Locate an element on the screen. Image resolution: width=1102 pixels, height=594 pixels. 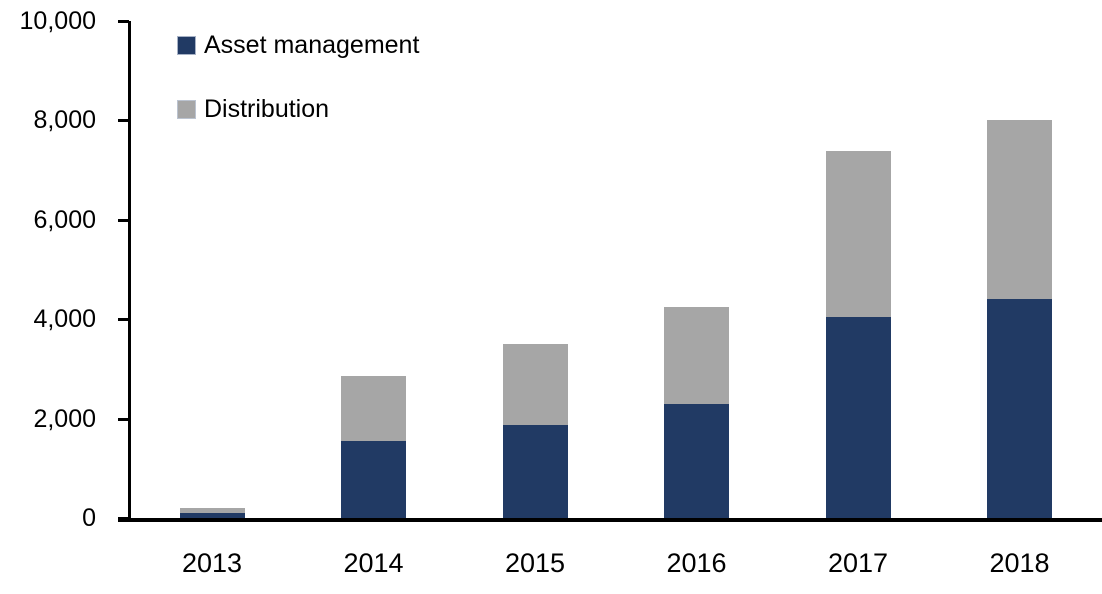
legend-item-asset-management: Asset management is located at coordinates (298, 45).